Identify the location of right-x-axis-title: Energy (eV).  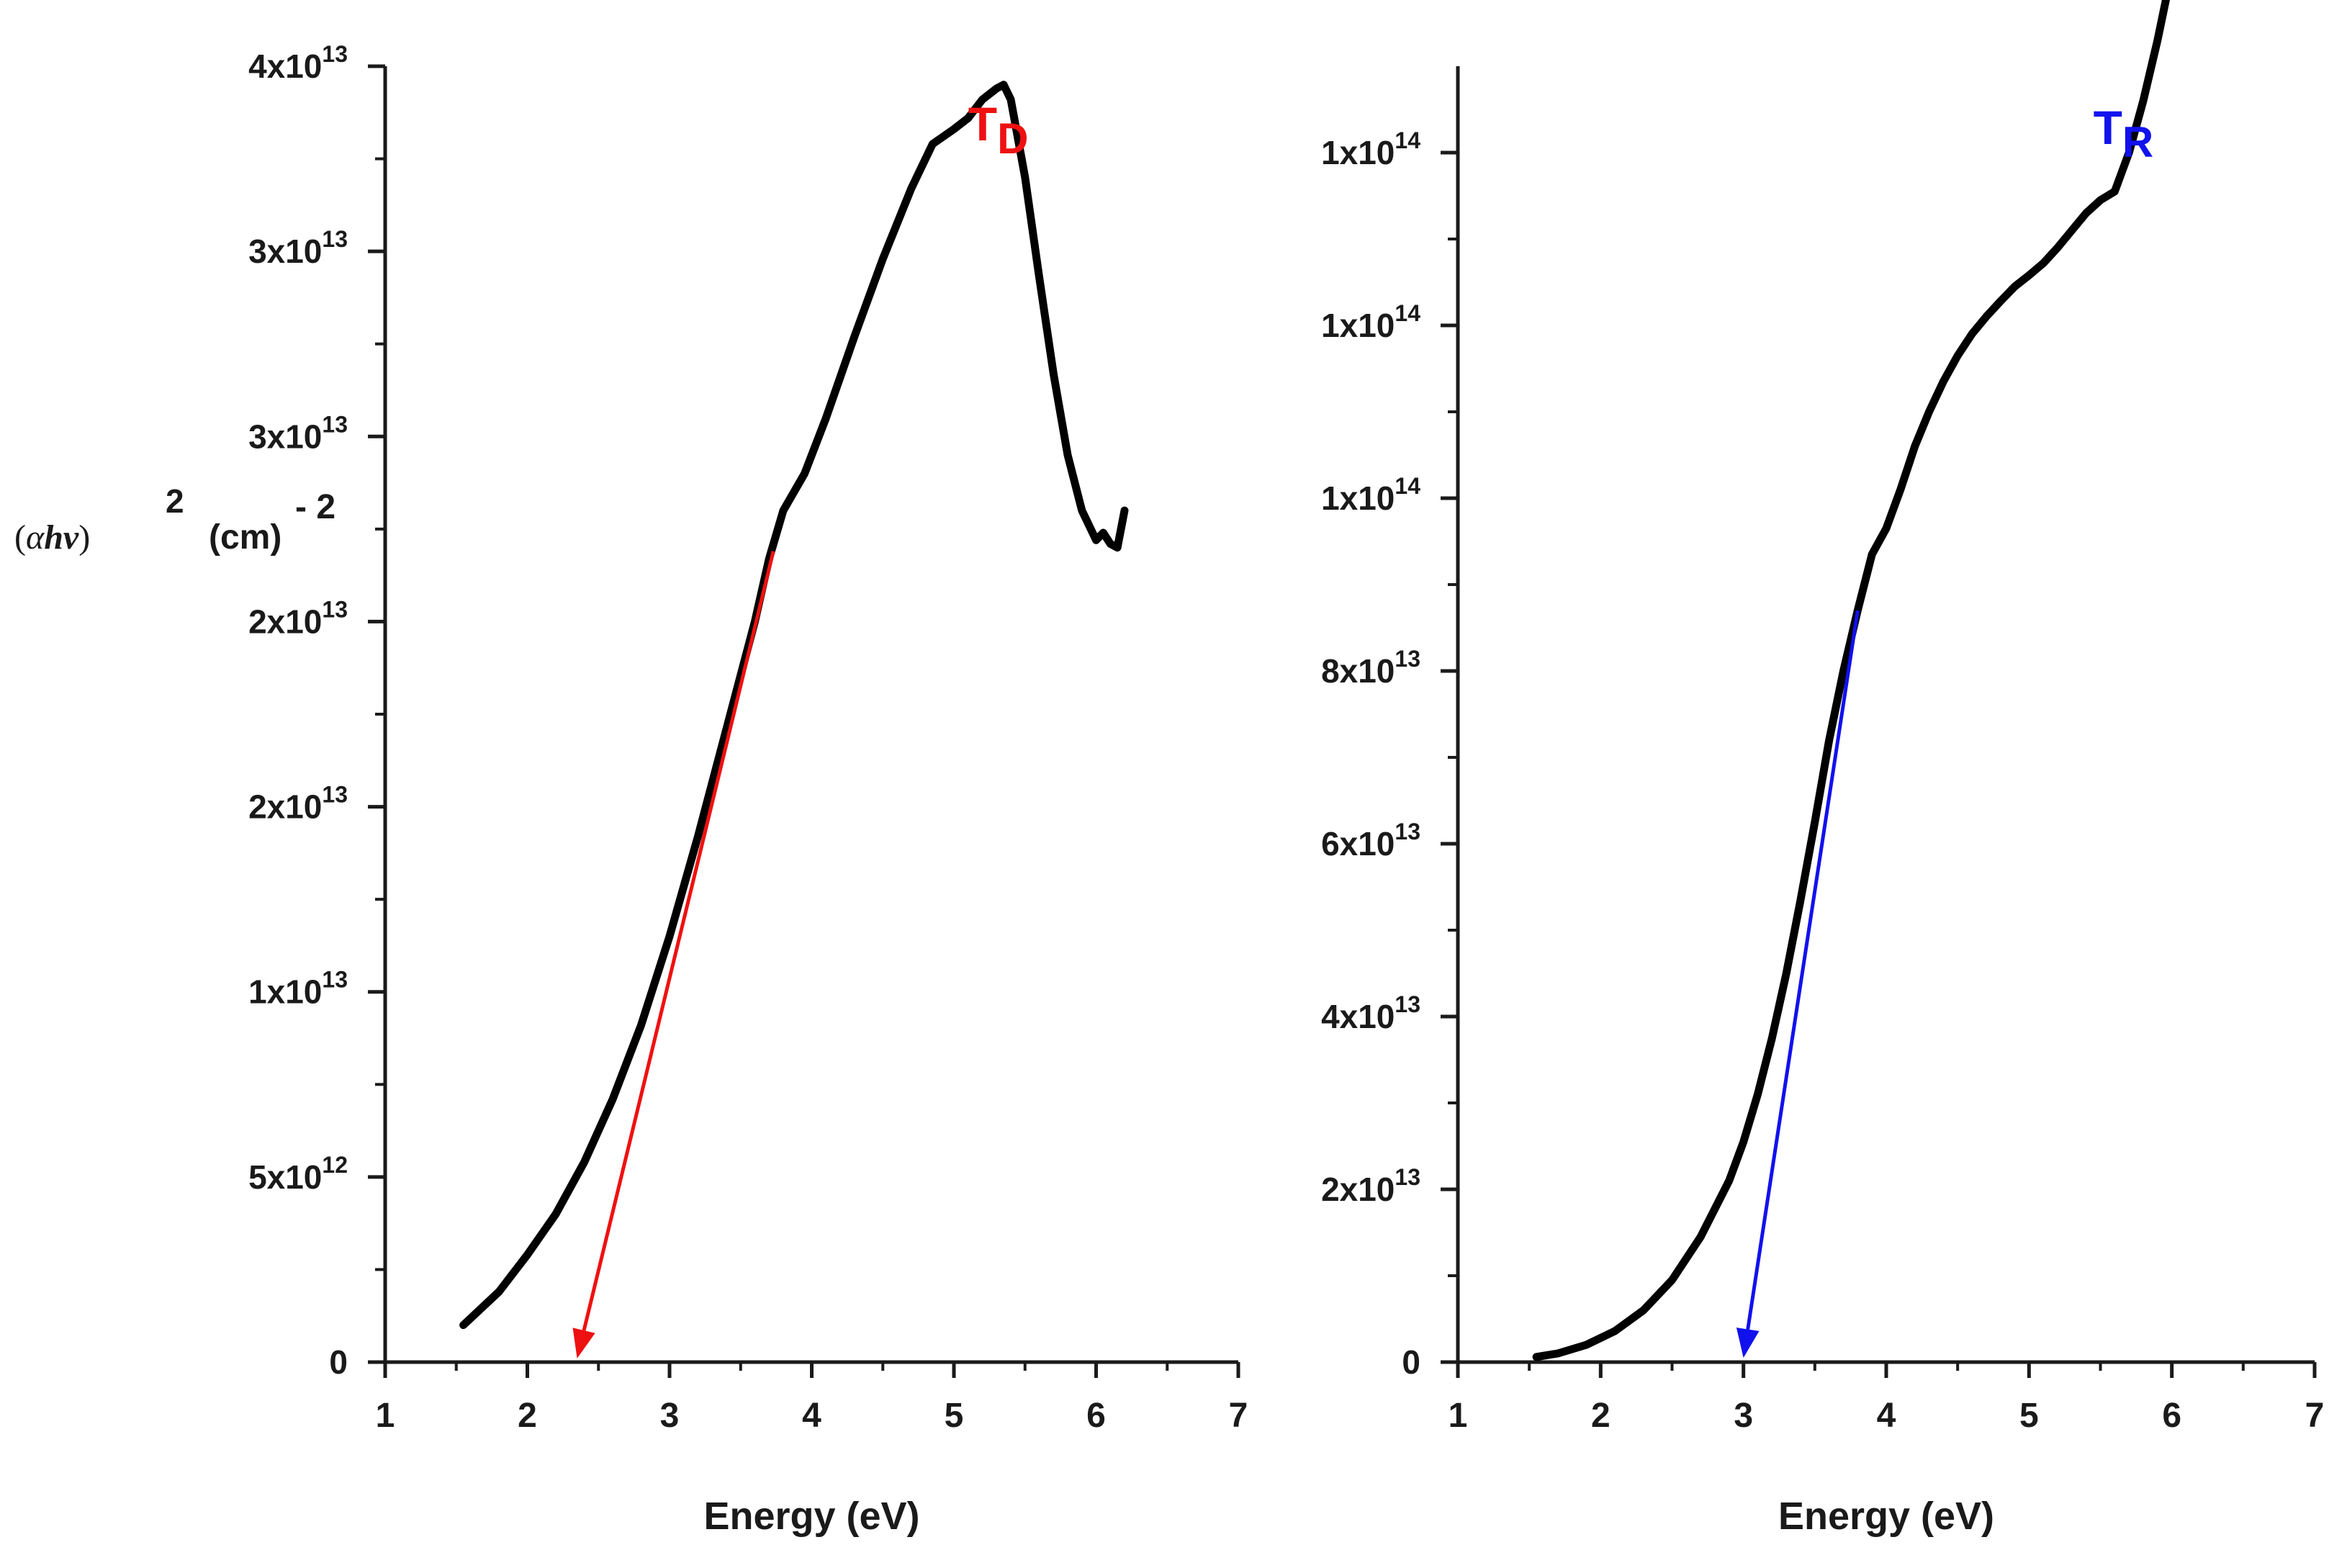
(1886, 1516).